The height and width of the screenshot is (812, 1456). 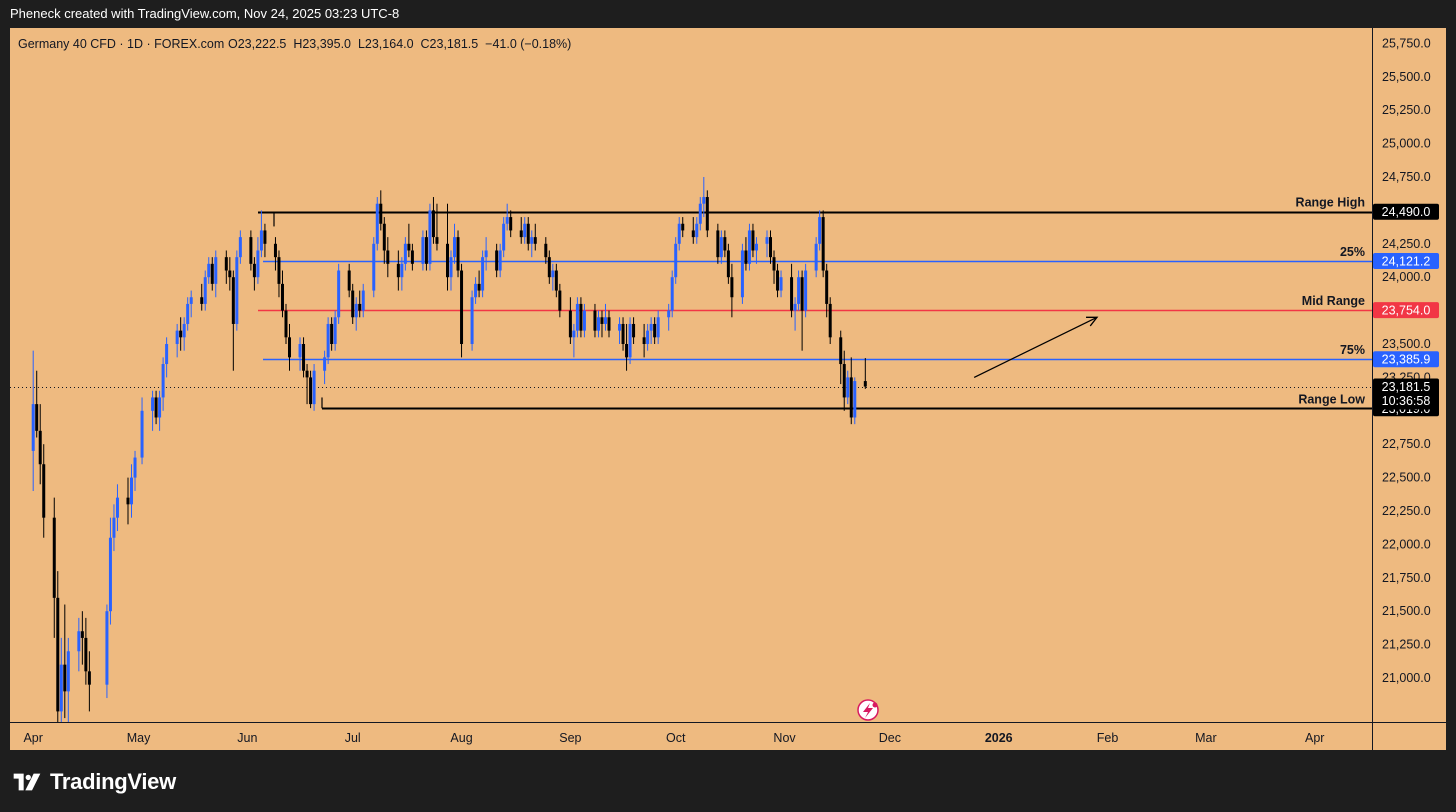 I want to click on trend-arrow-annotation, so click(x=1036, y=347).